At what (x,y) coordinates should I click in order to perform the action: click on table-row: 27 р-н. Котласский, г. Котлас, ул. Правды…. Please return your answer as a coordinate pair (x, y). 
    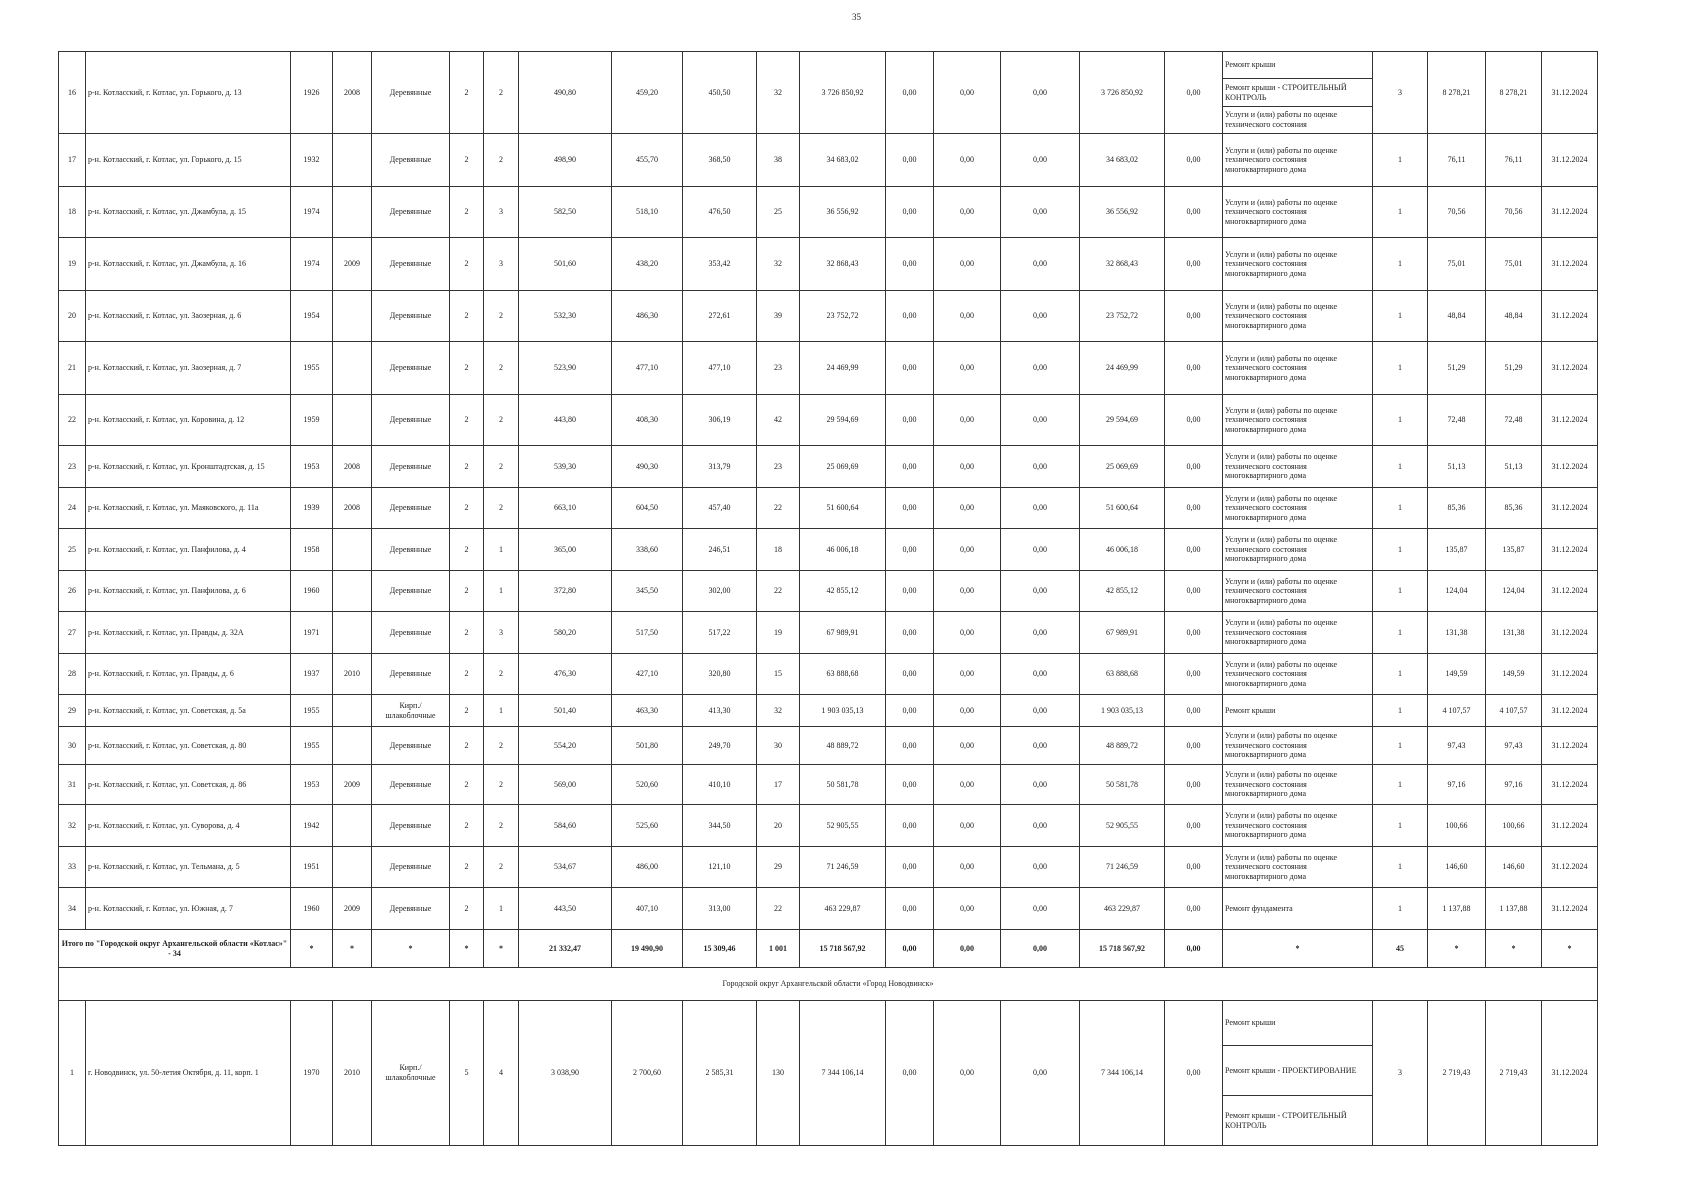
    Looking at the image, I should click on (828, 632).